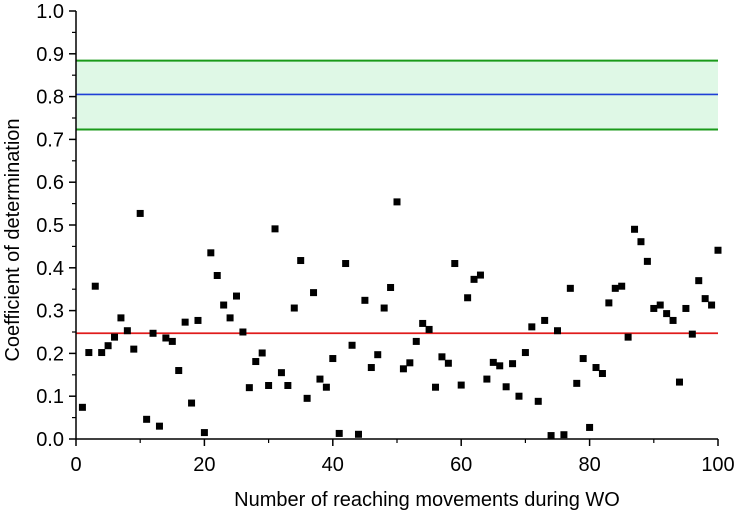 Image resolution: width=740 pixels, height=518 pixels. Describe the element at coordinates (50, 183) in the screenshot. I see `y-tick-label: 0.6` at that location.